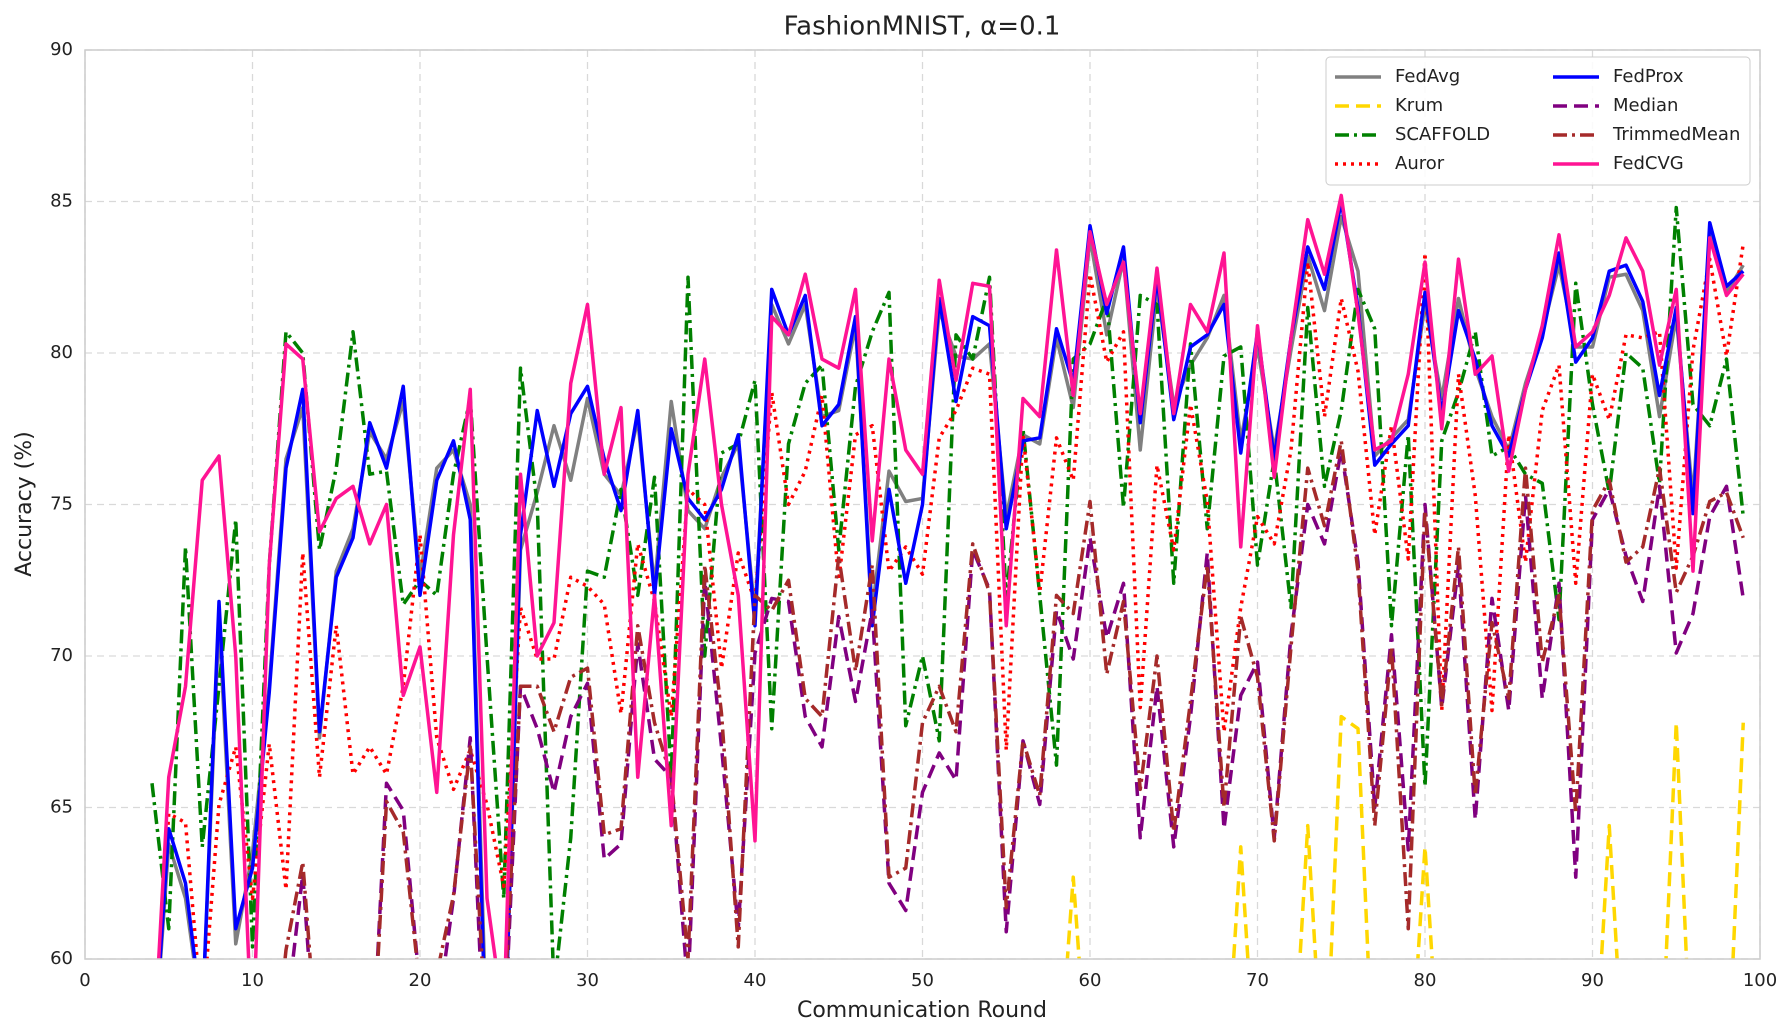 This screenshot has height=1035, width=1785. What do you see at coordinates (61, 49) in the screenshot?
I see `y-tick-label: 90` at bounding box center [61, 49].